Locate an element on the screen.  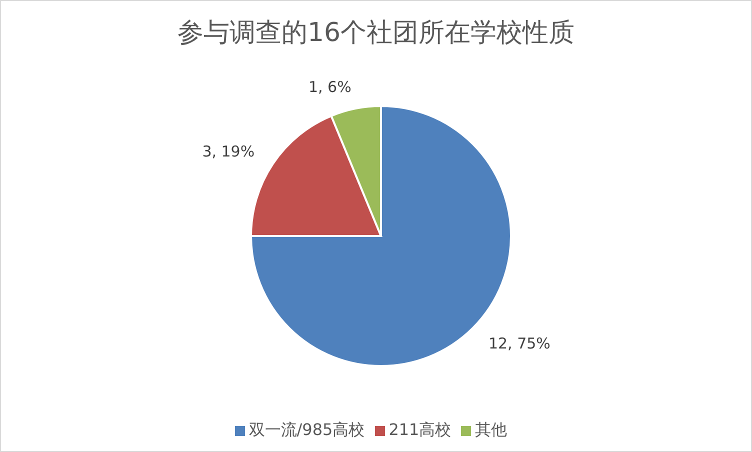
data-label: 1, 6% is located at coordinates (330, 87).